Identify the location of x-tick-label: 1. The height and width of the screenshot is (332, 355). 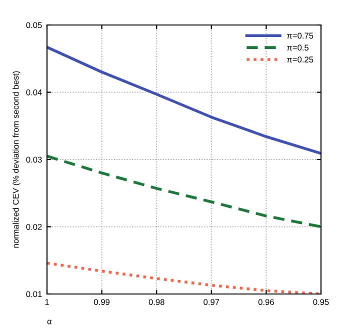
(47, 302).